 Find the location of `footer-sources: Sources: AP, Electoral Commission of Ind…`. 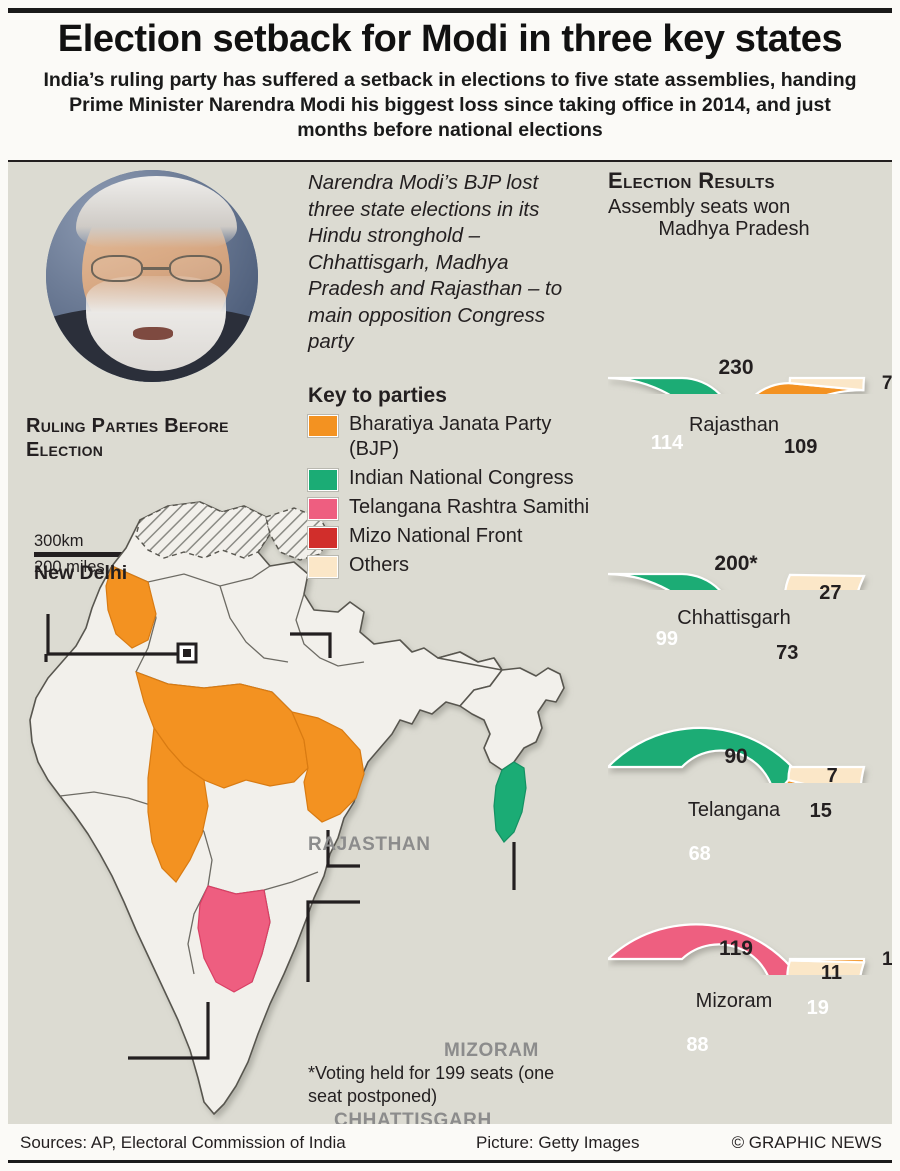

footer-sources: Sources: AP, Electoral Commission of Ind… is located at coordinates (183, 1142).